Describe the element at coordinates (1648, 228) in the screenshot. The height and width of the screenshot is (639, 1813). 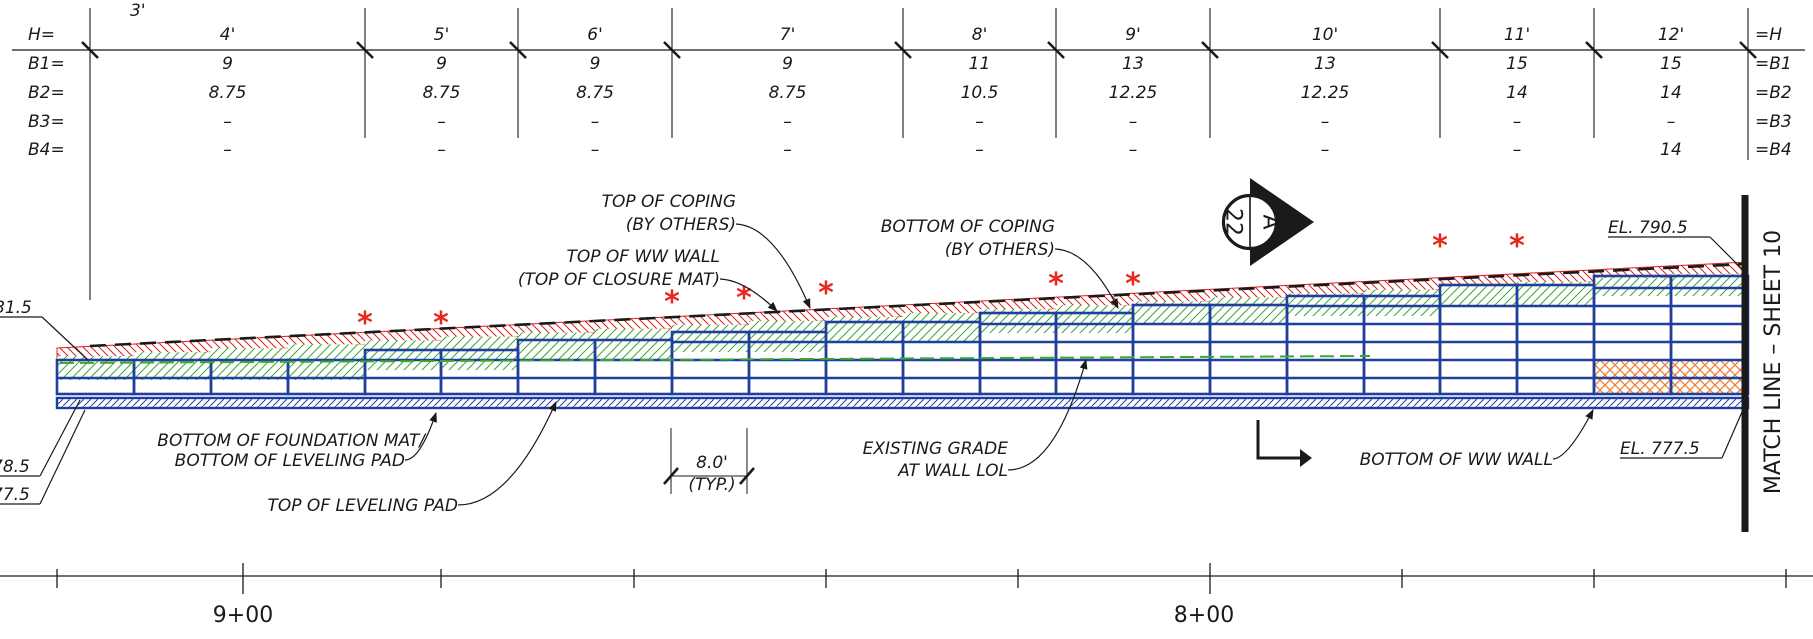
I see `note-el-top-right: EL. 790.5` at that location.